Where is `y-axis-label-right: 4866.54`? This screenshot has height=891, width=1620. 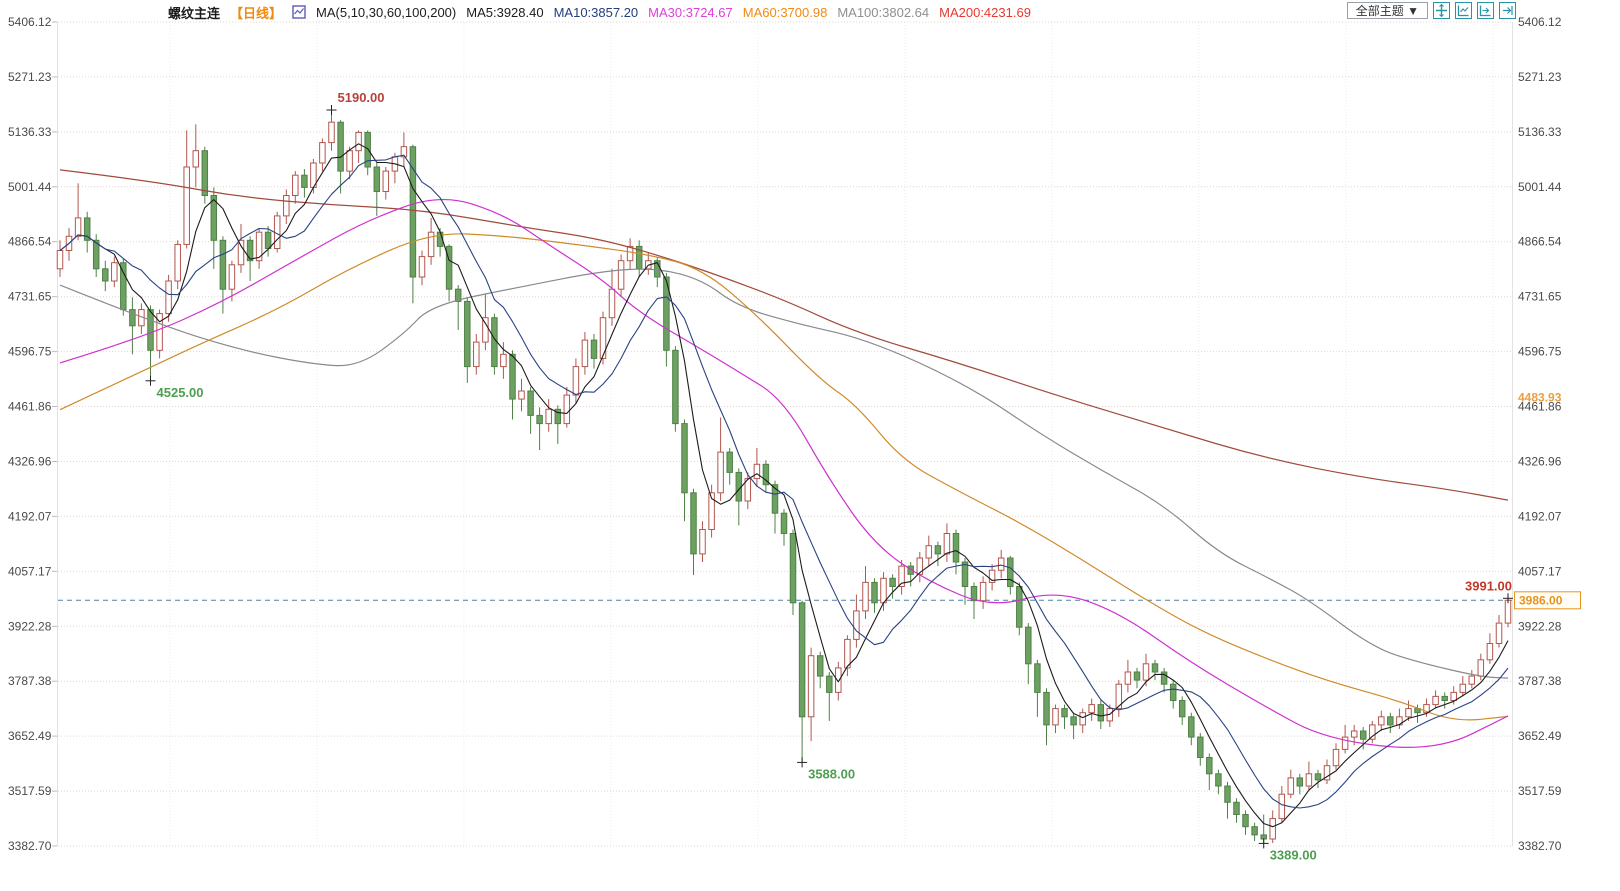
y-axis-label-right: 4866.54 is located at coordinates (1540, 242).